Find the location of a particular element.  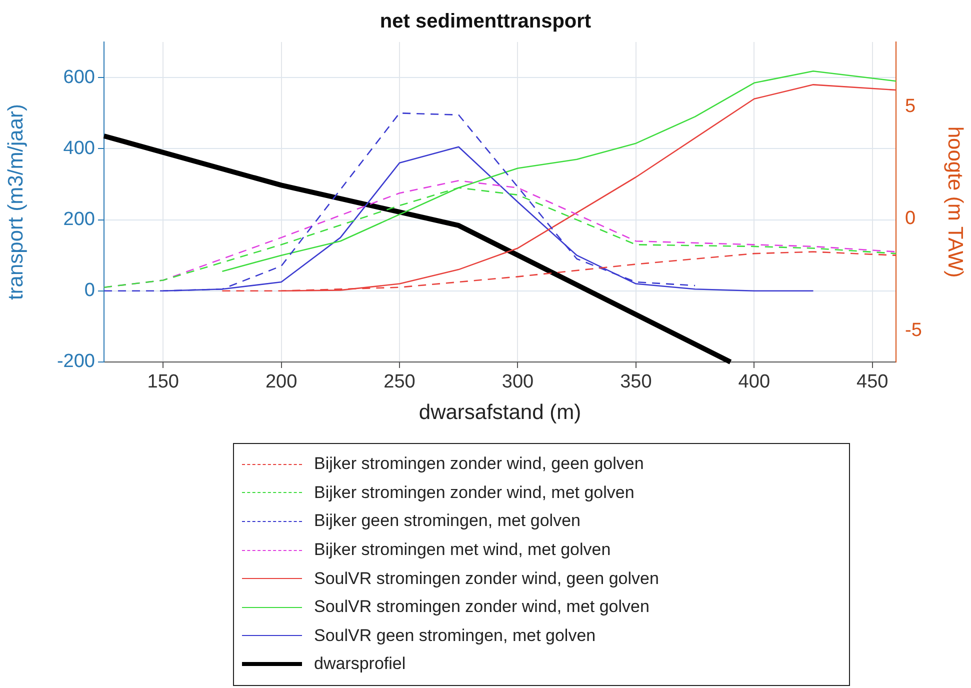

y-tick-label: 400 is located at coordinates (79, 148).